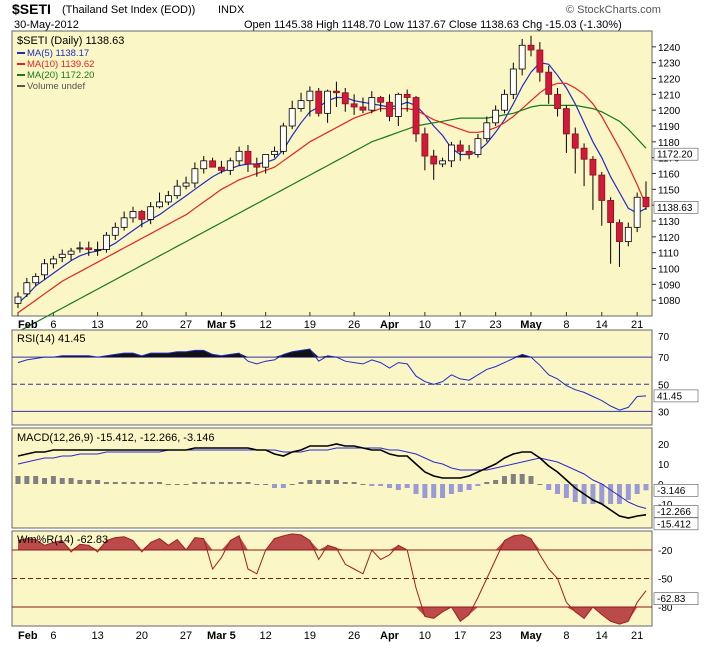 Image resolution: width=715 pixels, height=653 pixels. I want to click on chart-exchange: INDX, so click(231, 10).